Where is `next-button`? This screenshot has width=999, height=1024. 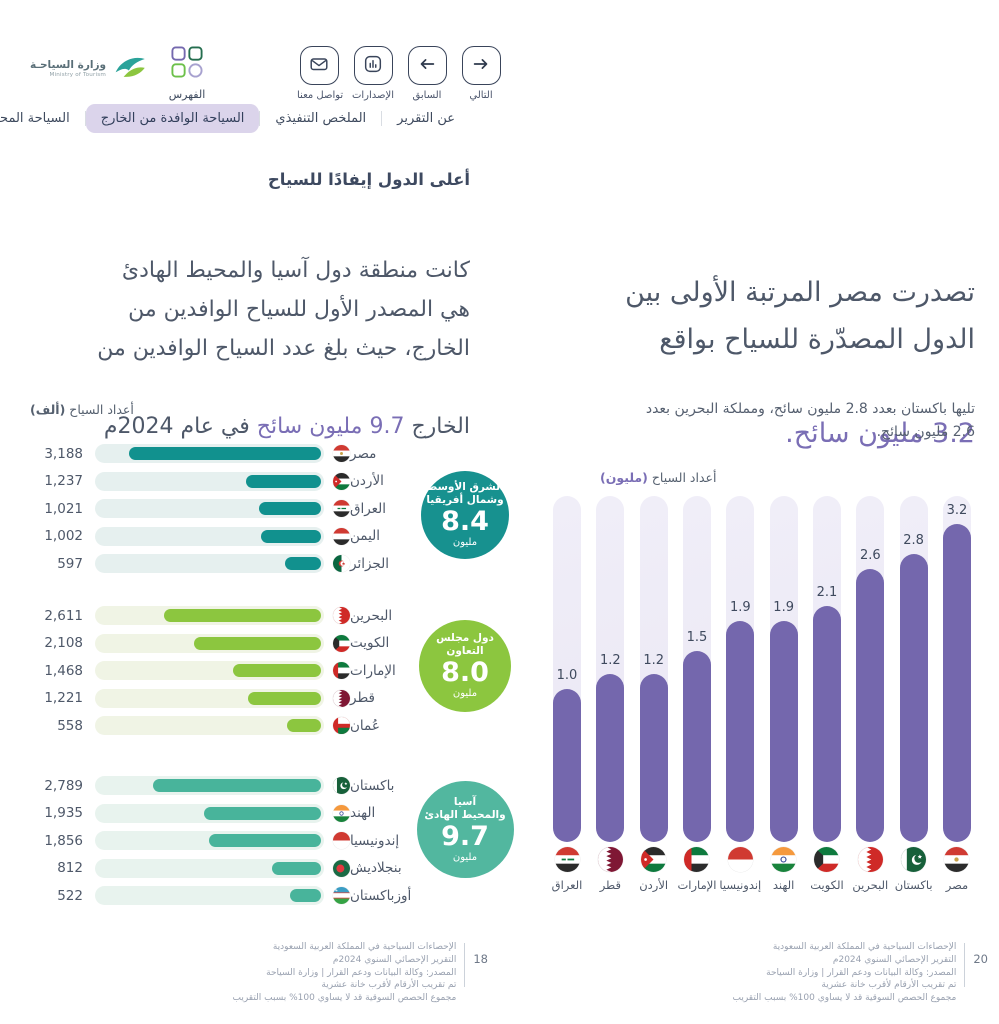 next-button is located at coordinates (481, 65).